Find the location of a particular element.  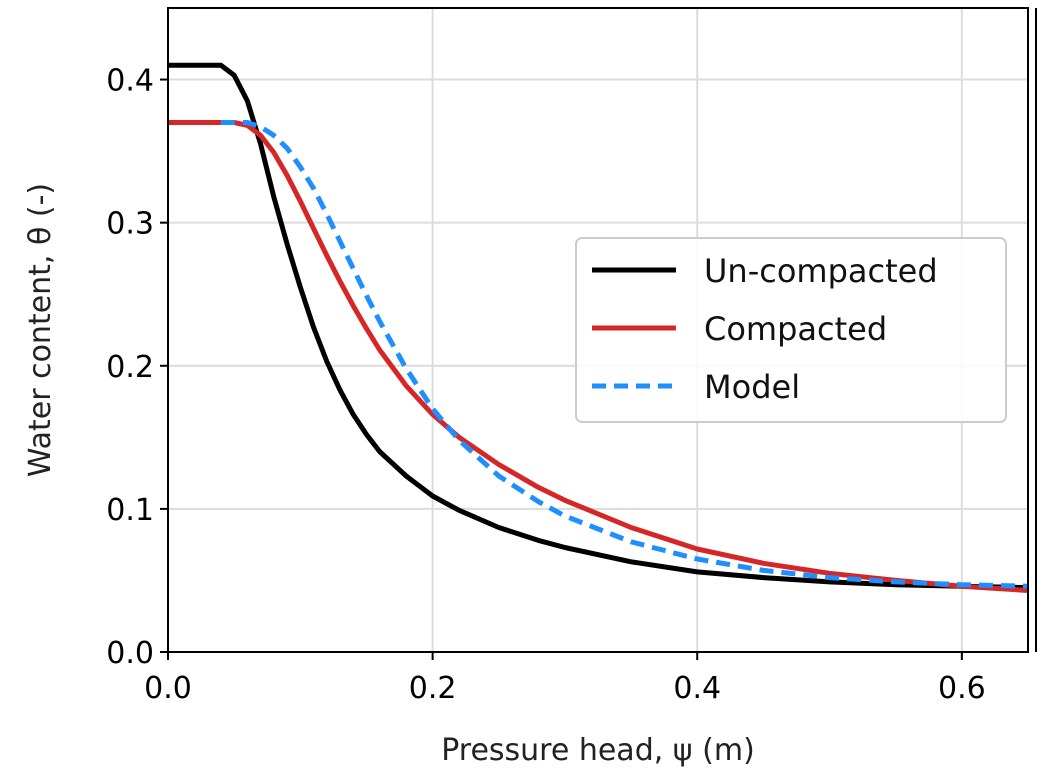

x-tick-label: 0.6 is located at coordinates (962, 688).